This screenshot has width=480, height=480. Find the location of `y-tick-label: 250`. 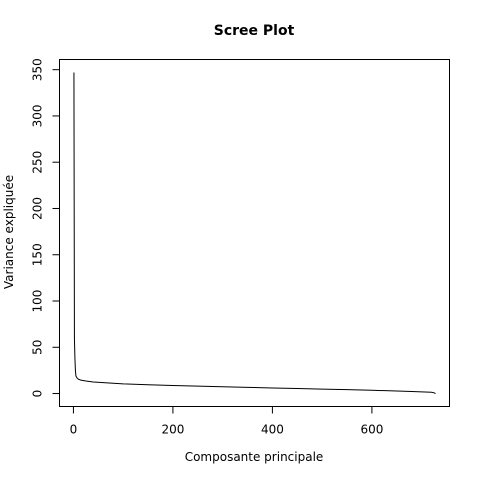

y-tick-label: 250 is located at coordinates (38, 162).